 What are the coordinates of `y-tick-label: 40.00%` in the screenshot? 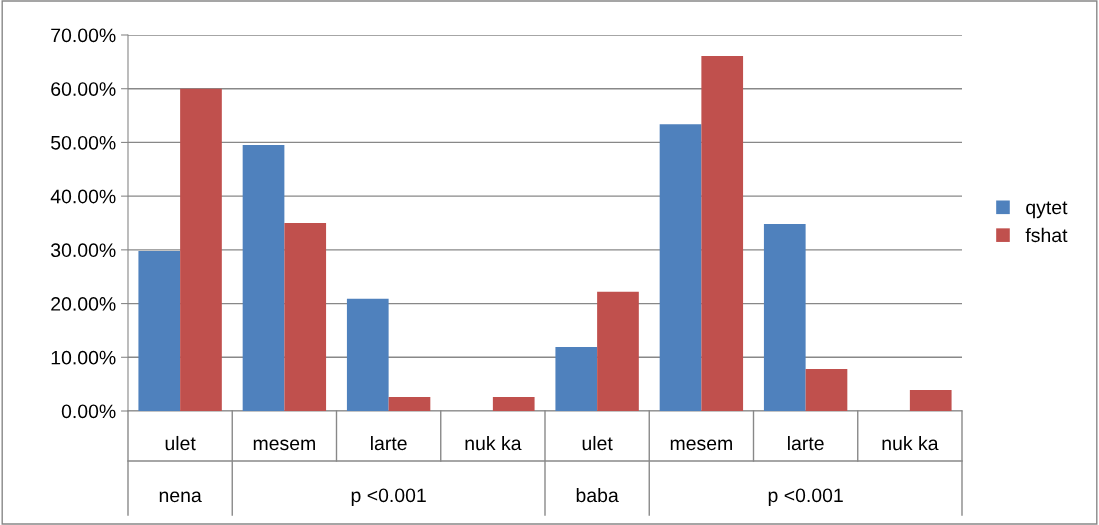 It's located at (83, 196).